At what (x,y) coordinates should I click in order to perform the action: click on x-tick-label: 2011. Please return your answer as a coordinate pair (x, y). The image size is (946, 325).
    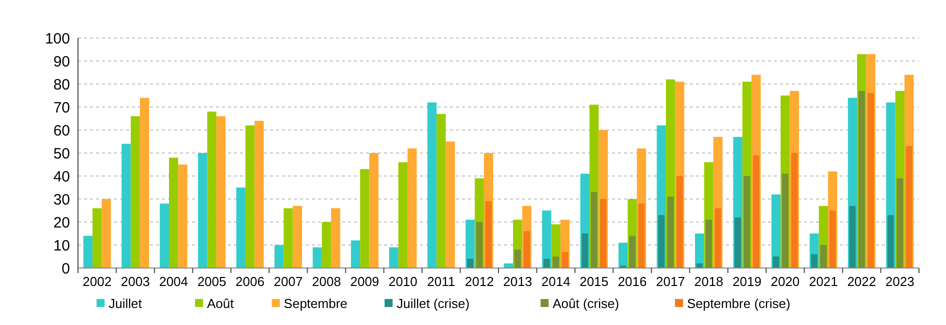
    Looking at the image, I should click on (441, 281).